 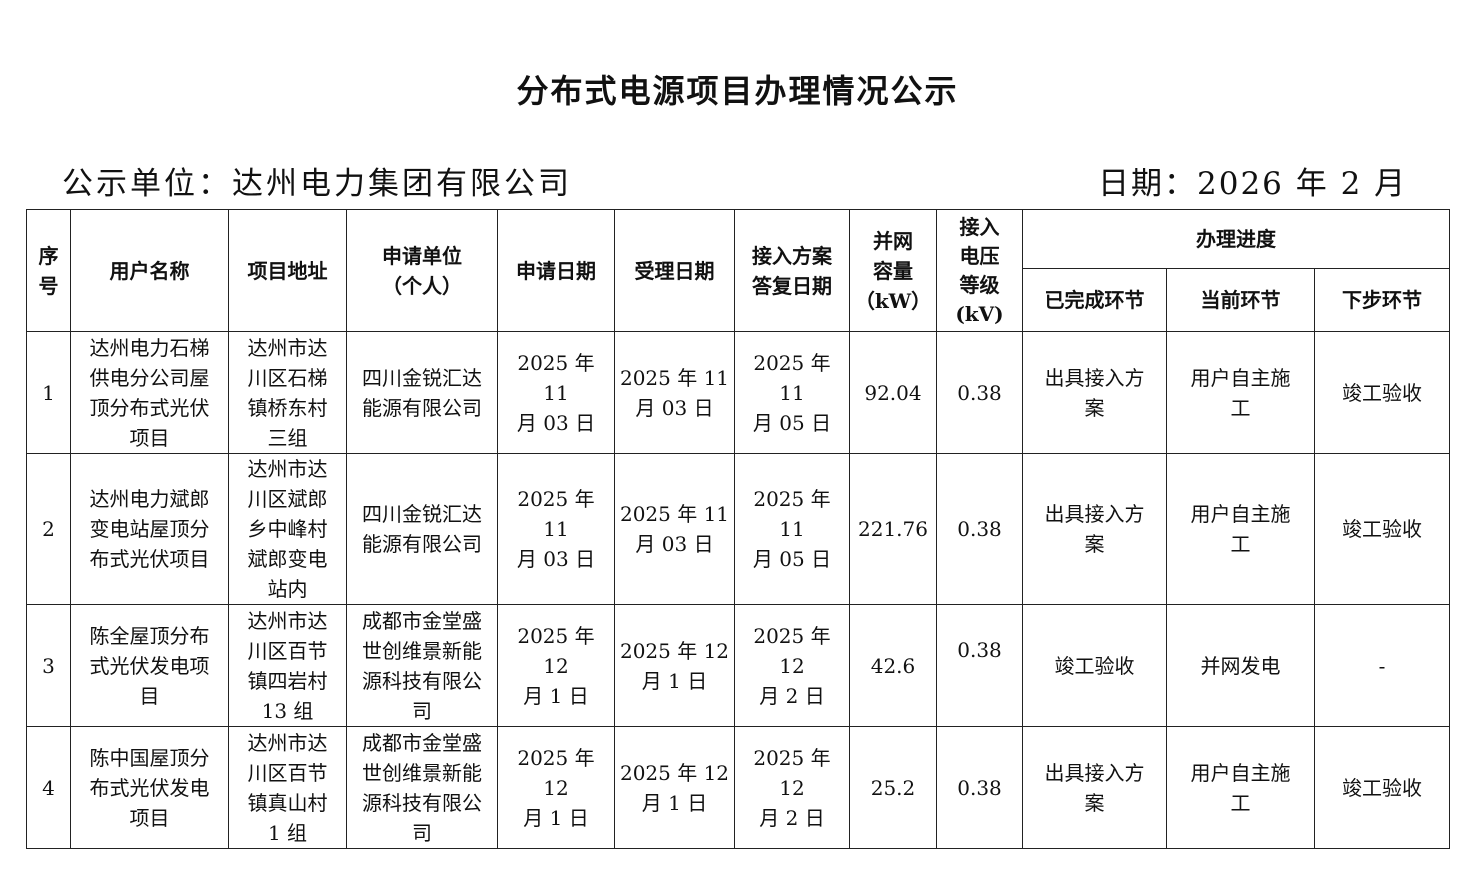 I want to click on header-address: 项目地址, so click(x=287, y=270).